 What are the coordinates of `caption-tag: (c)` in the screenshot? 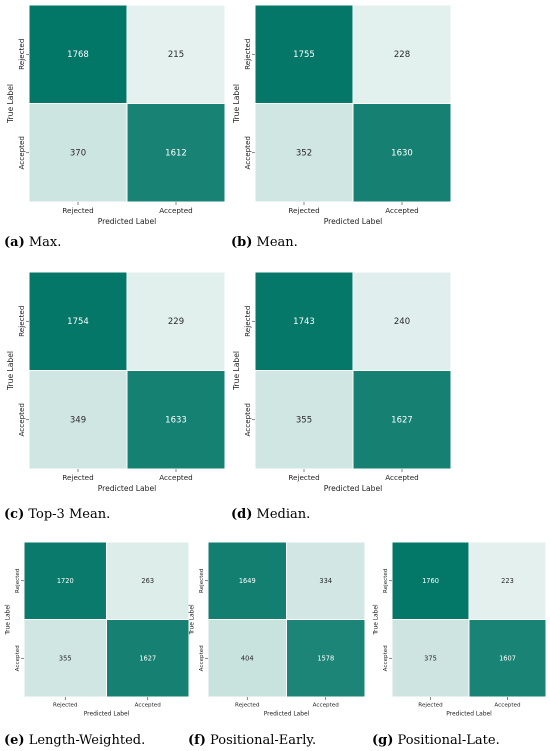 It's located at (14, 514).